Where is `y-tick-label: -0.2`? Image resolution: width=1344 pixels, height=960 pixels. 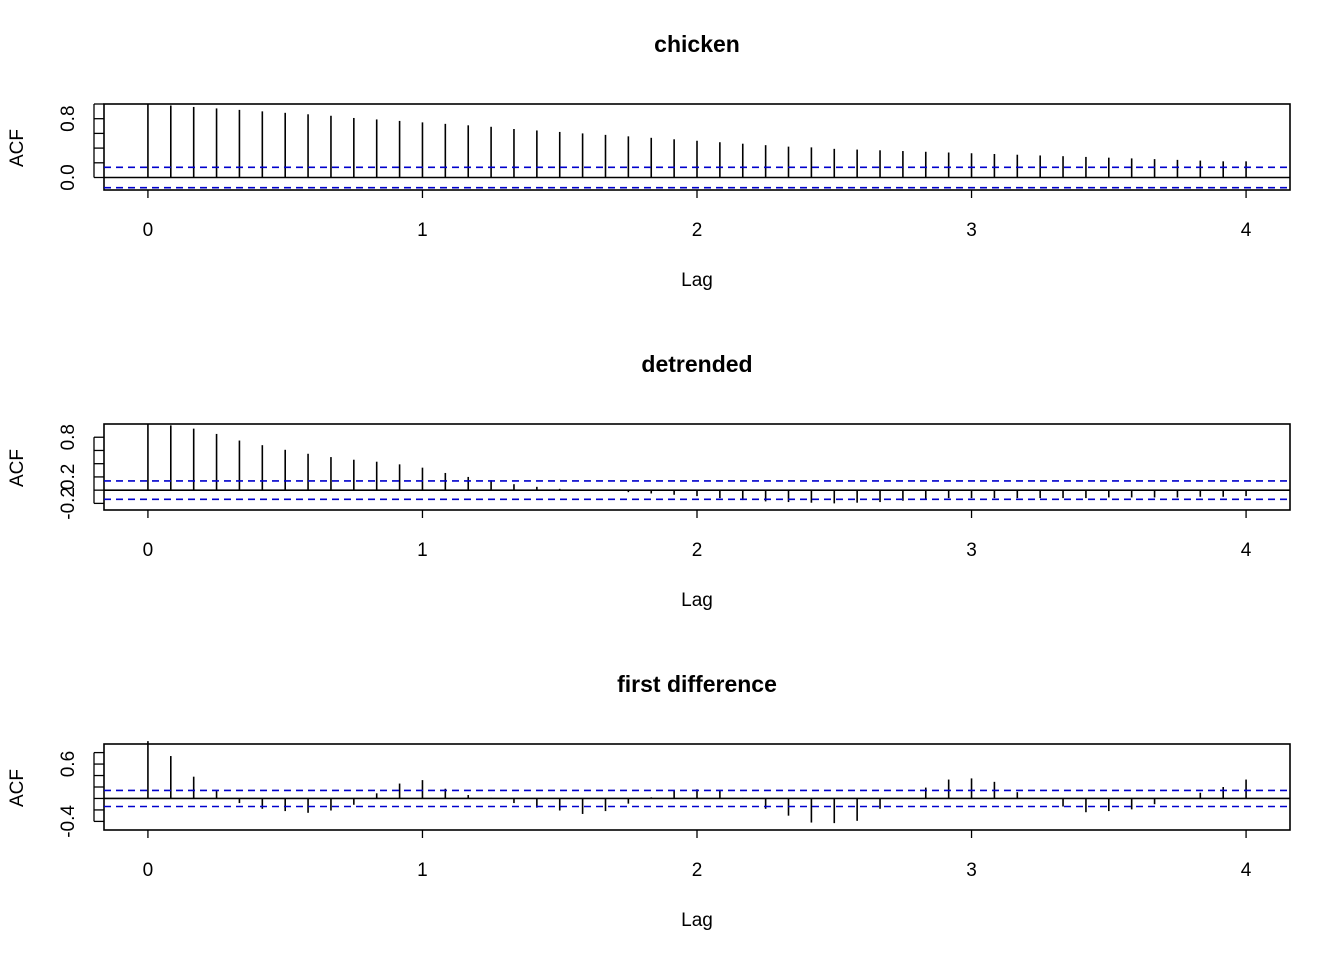 y-tick-label: -0.2 is located at coordinates (68, 503).